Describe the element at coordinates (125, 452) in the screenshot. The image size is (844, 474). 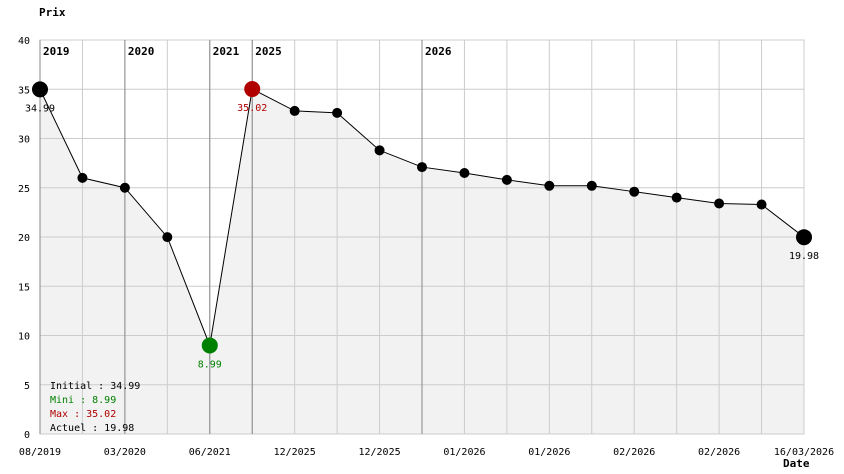
I see `x-tick-label: 03/2020` at that location.